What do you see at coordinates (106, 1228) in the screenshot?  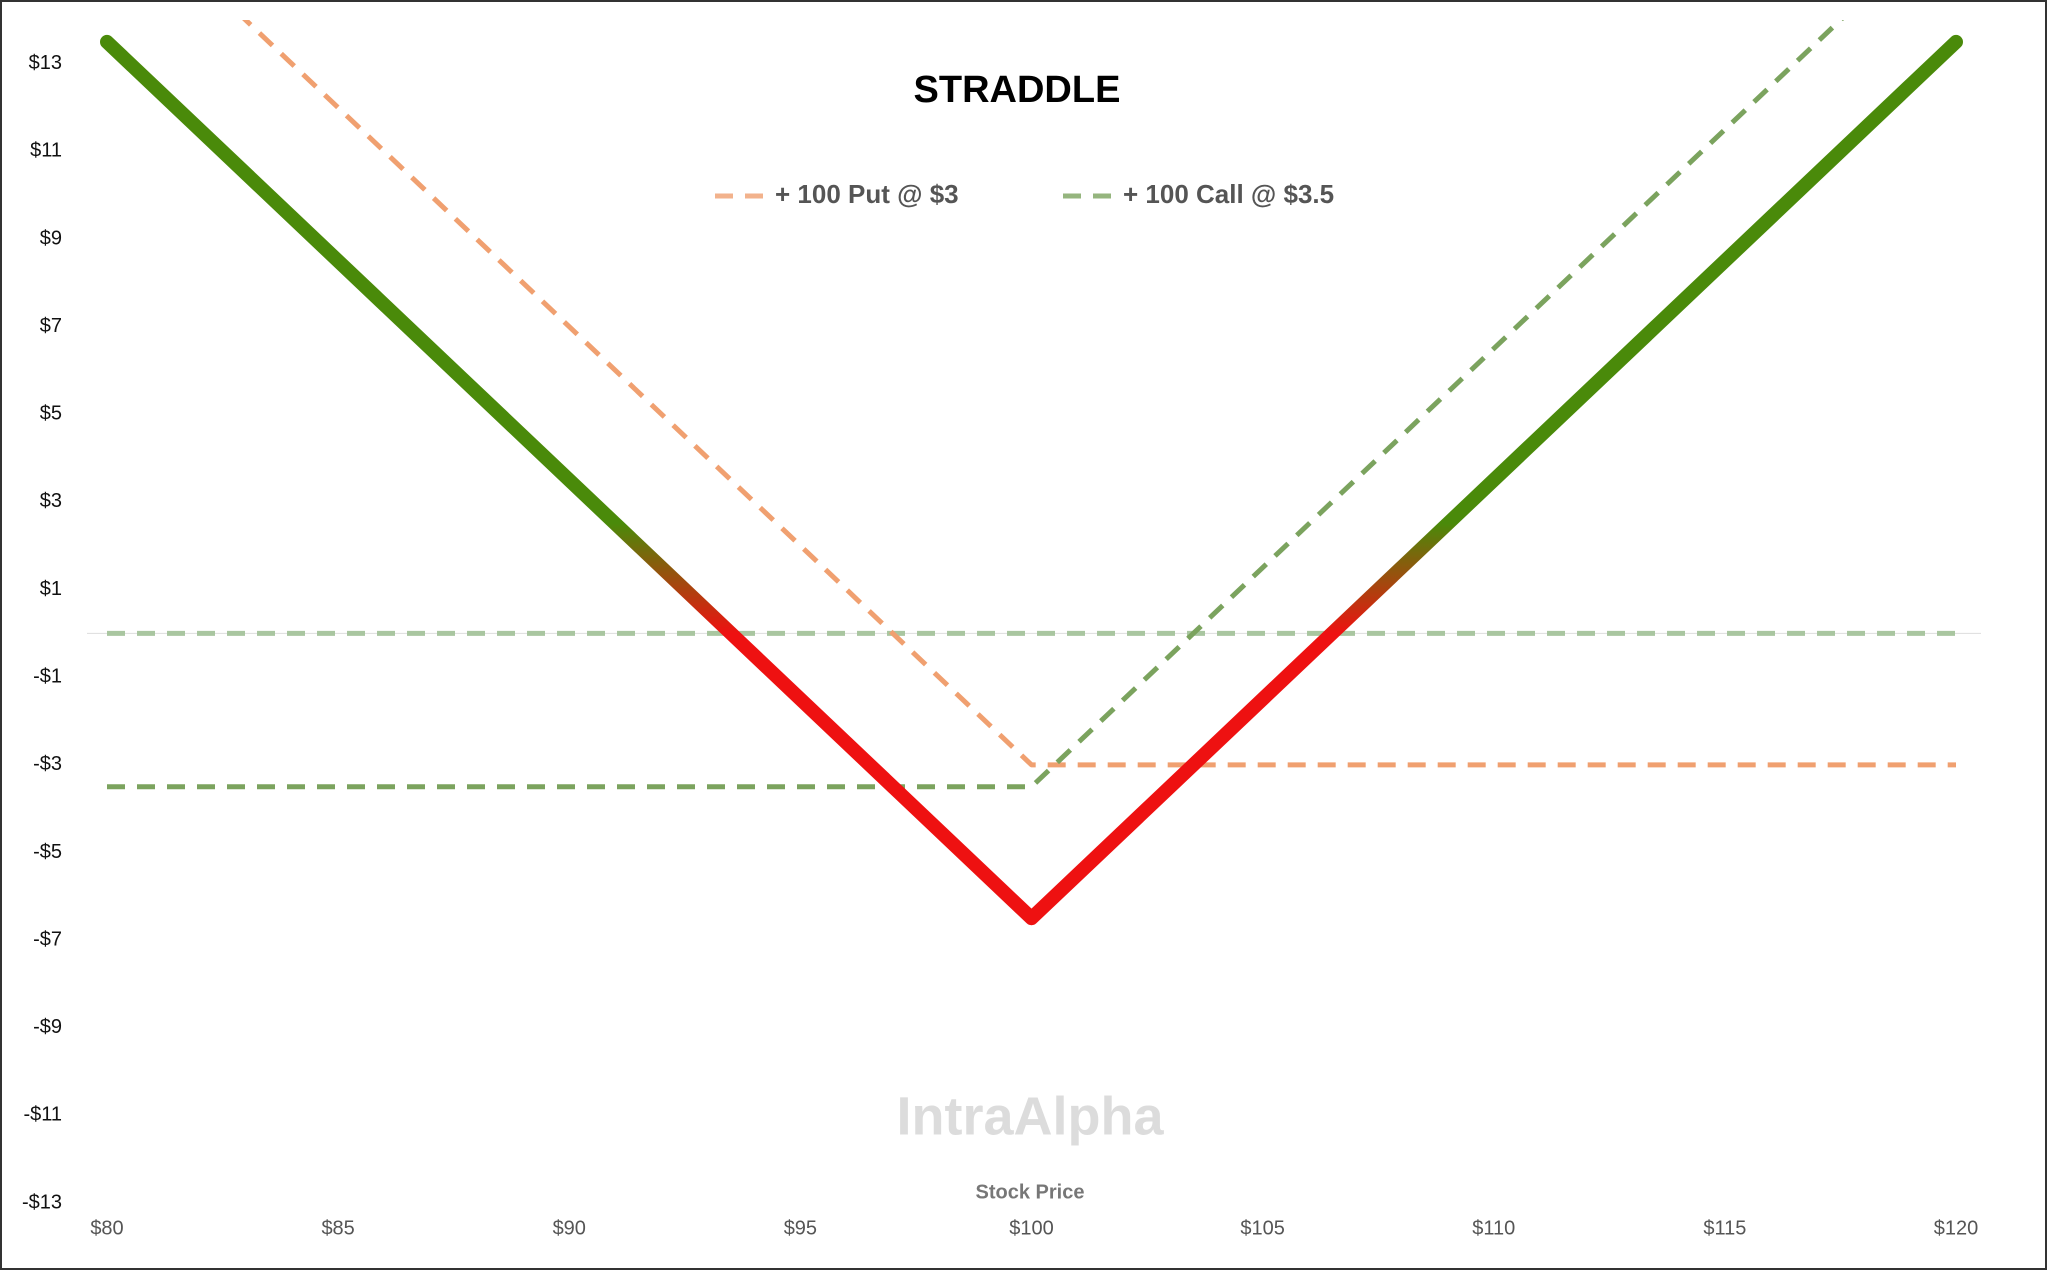 I see `x-tick-label: $80` at bounding box center [106, 1228].